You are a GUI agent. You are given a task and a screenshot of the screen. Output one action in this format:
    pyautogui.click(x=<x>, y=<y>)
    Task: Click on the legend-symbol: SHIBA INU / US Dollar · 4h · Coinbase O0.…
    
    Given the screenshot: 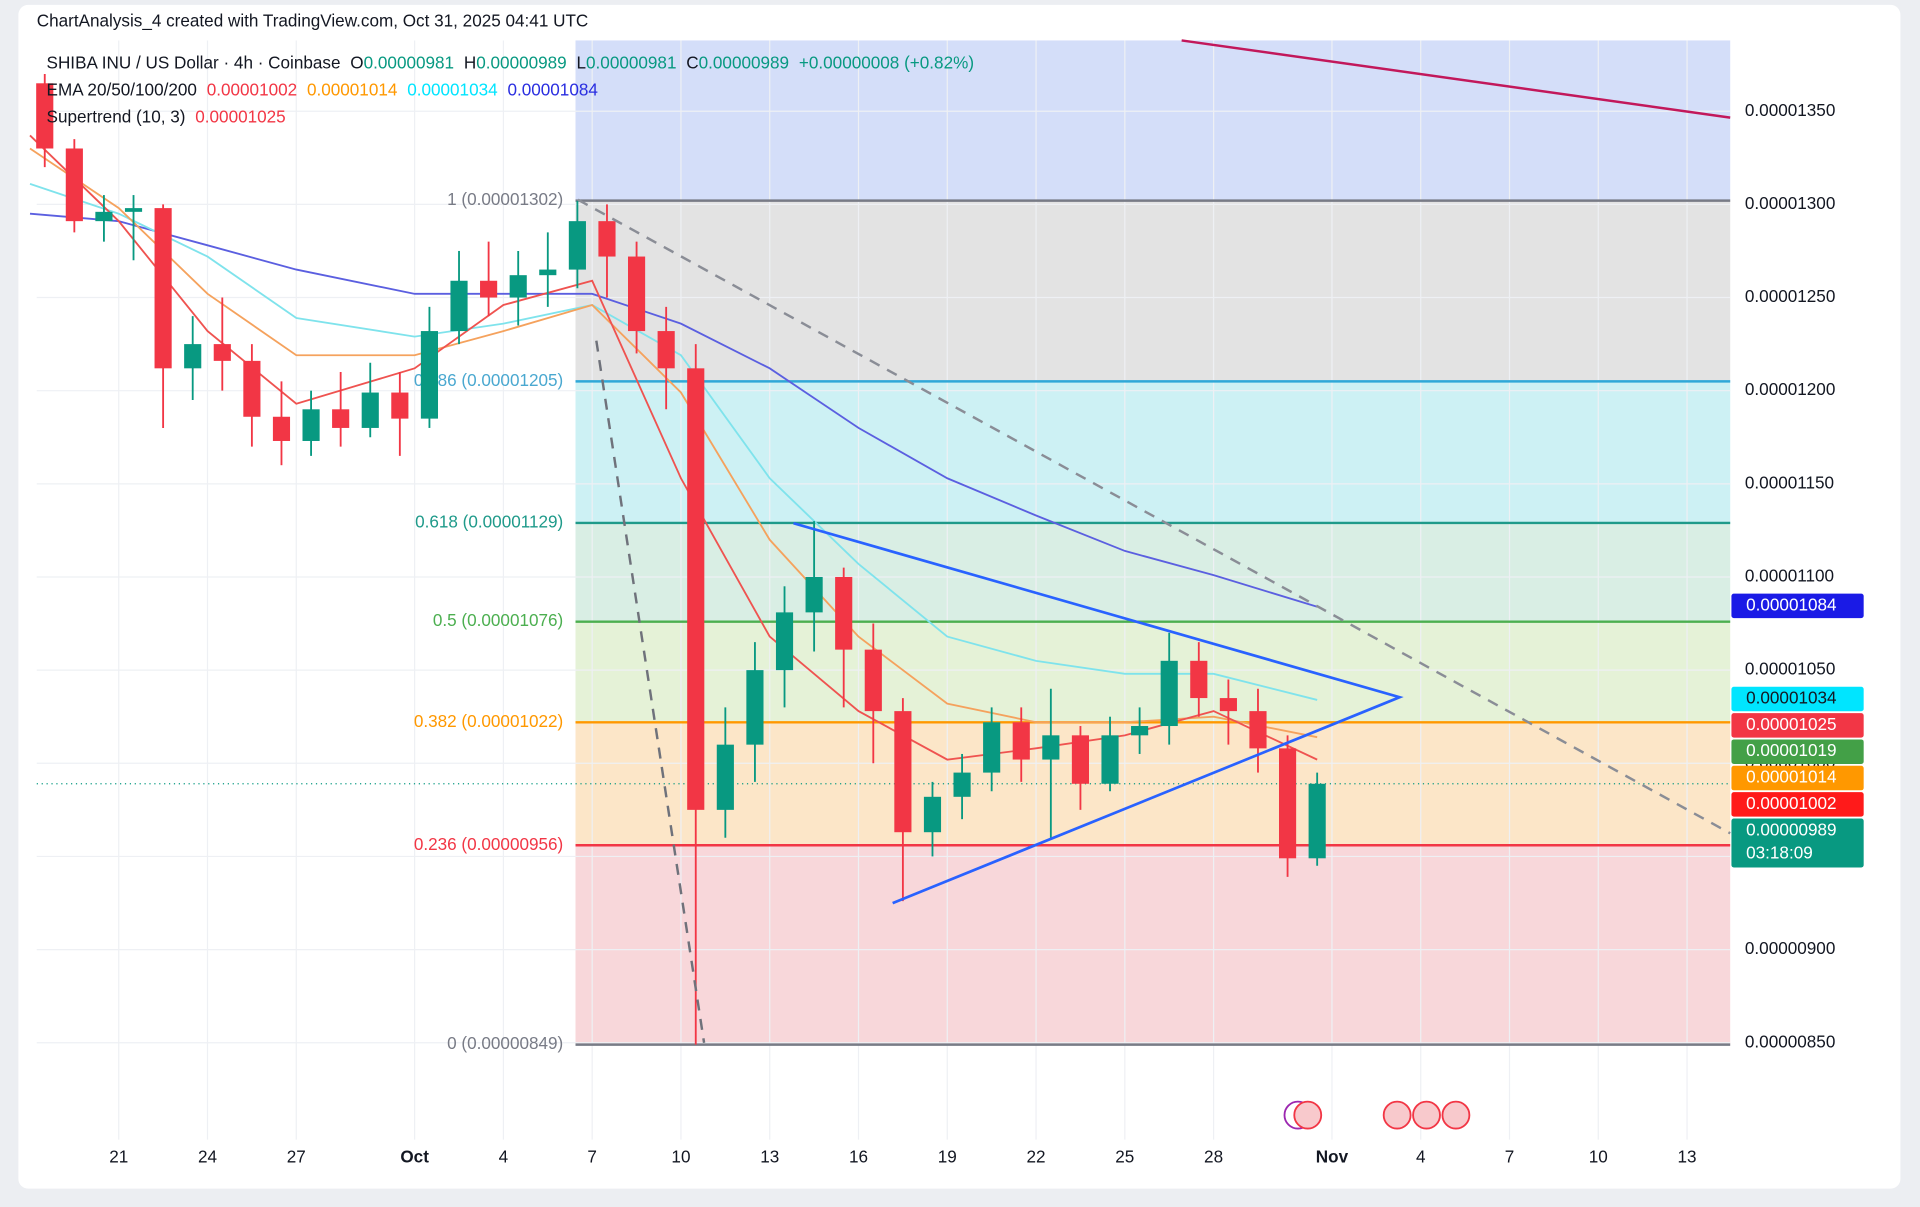 What is the action you would take?
    pyautogui.click(x=511, y=62)
    